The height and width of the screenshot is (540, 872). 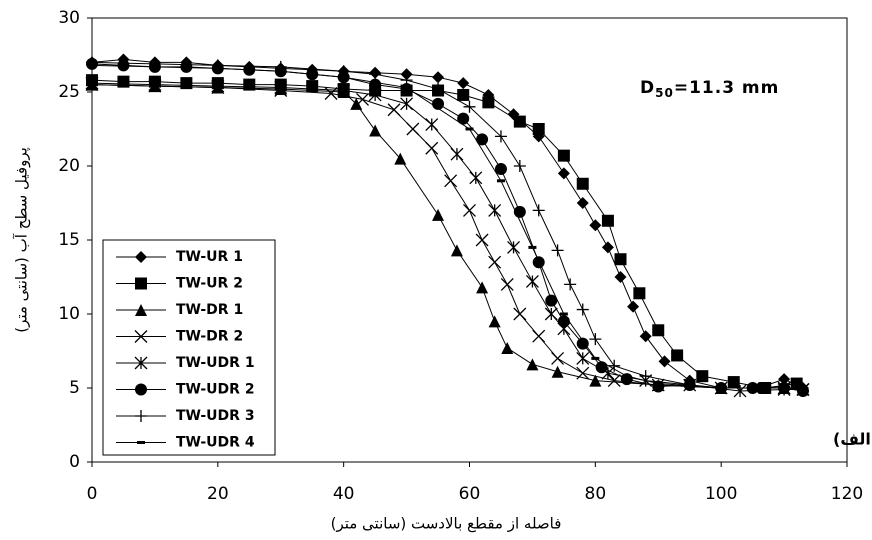 I want to click on x-tick-label: 40, so click(x=344, y=494).